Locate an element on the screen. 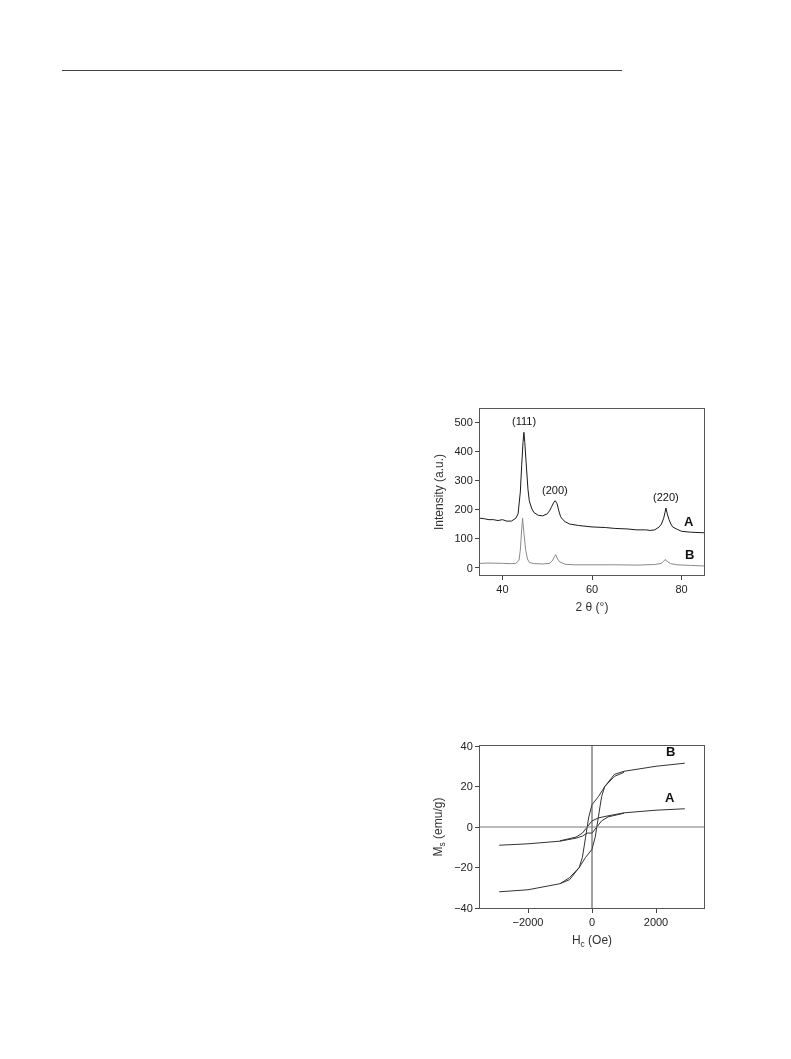 Image resolution: width=791 pixels, height=1059 pixels. x-tick-label: 60 is located at coordinates (592, 589).